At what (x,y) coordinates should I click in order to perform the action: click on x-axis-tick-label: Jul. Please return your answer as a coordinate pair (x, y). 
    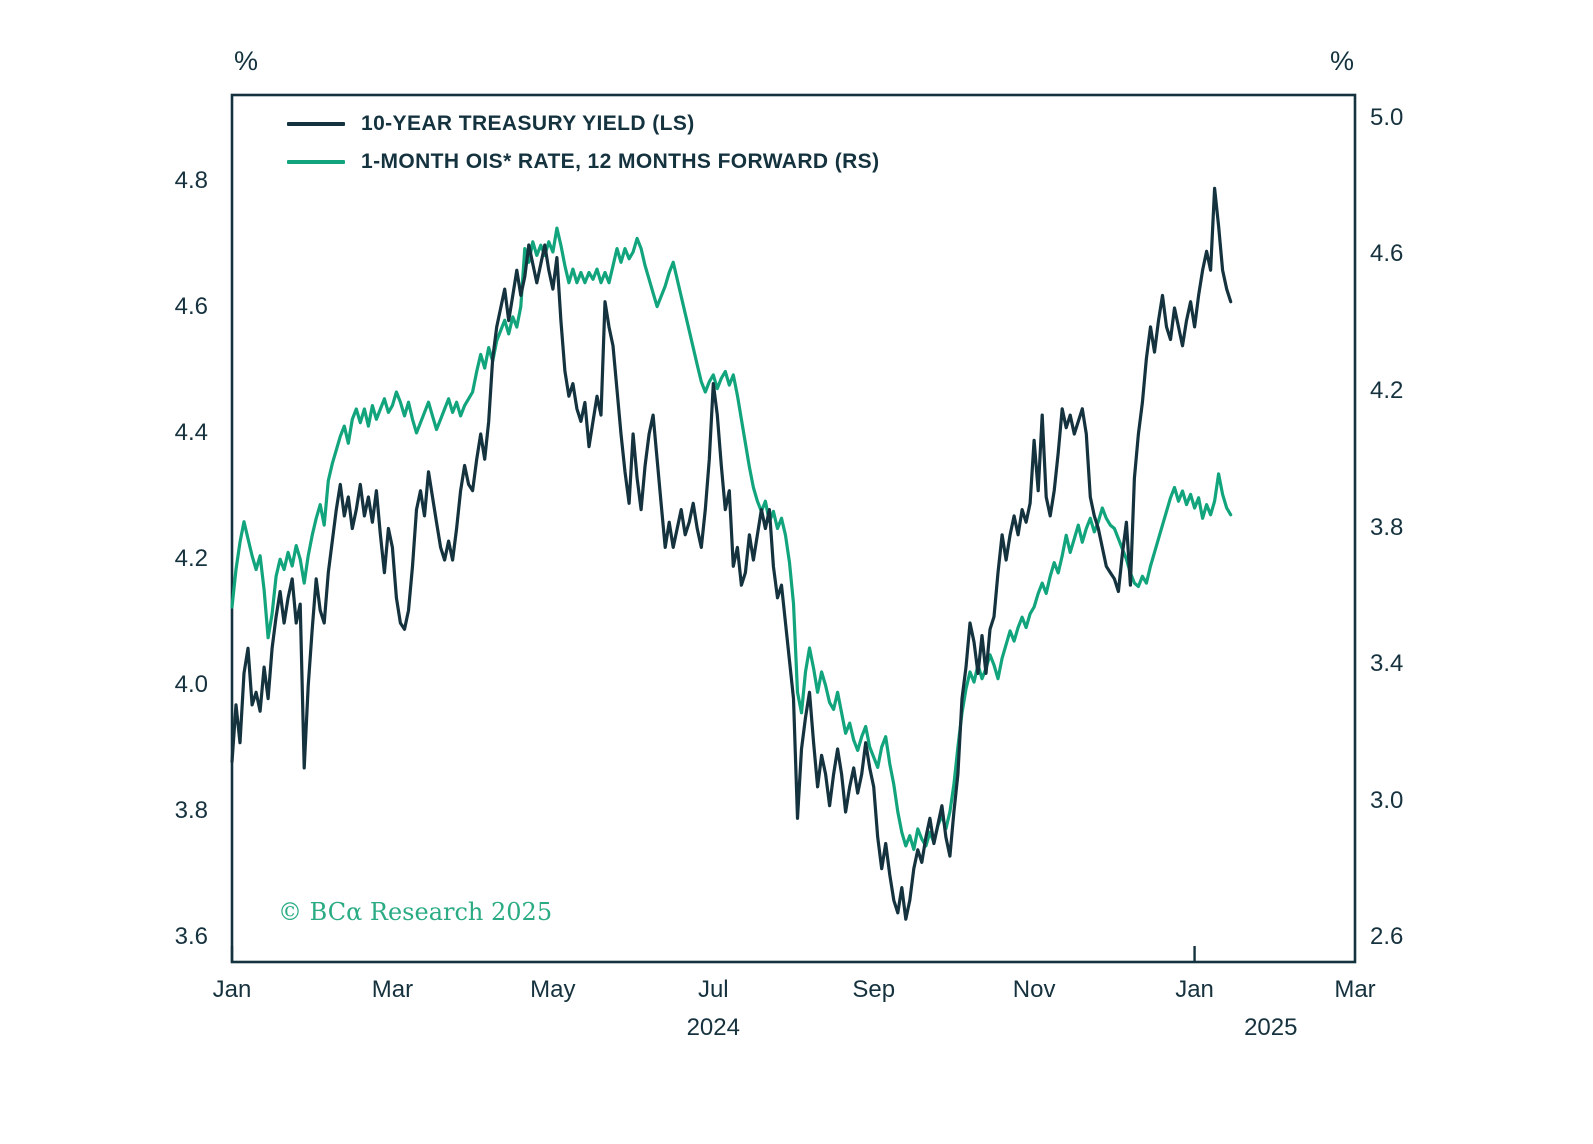
    Looking at the image, I should click on (713, 989).